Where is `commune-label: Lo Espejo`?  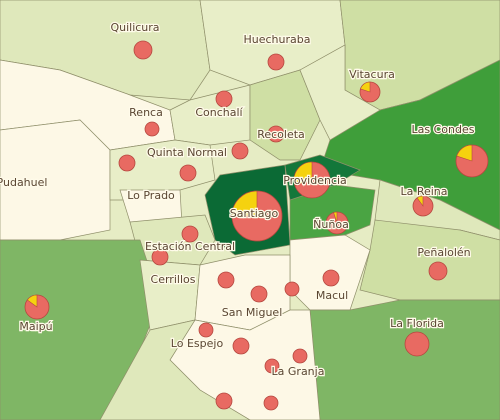 commune-label: Lo Espejo is located at coordinates (197, 343).